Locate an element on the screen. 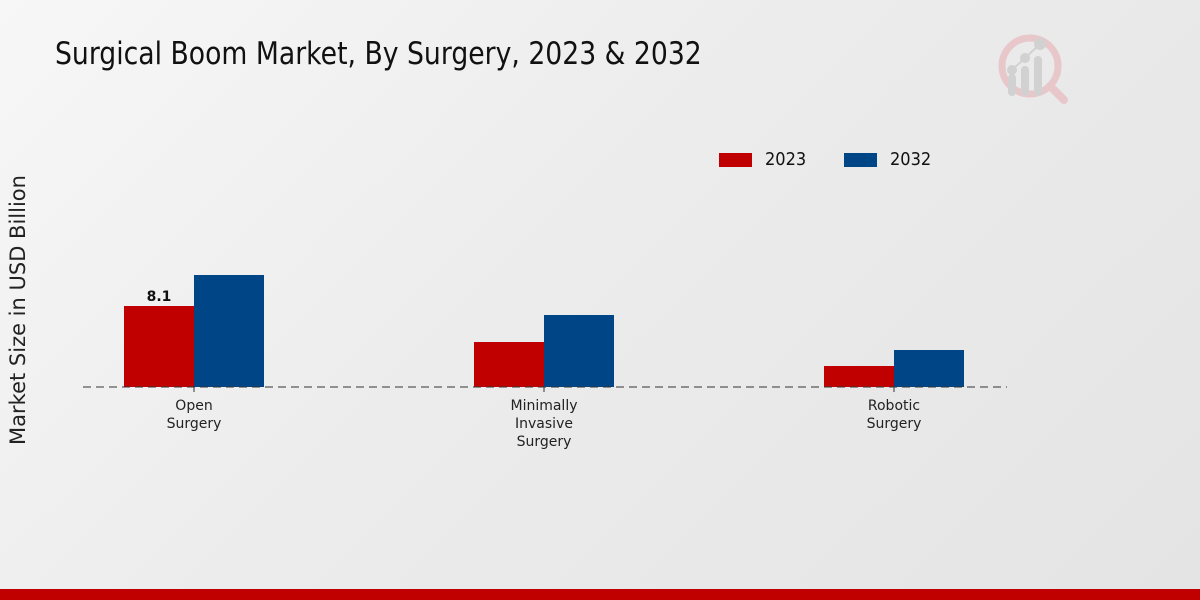 The width and height of the screenshot is (1200, 600). legend: 2023 2032 is located at coordinates (844, 159).